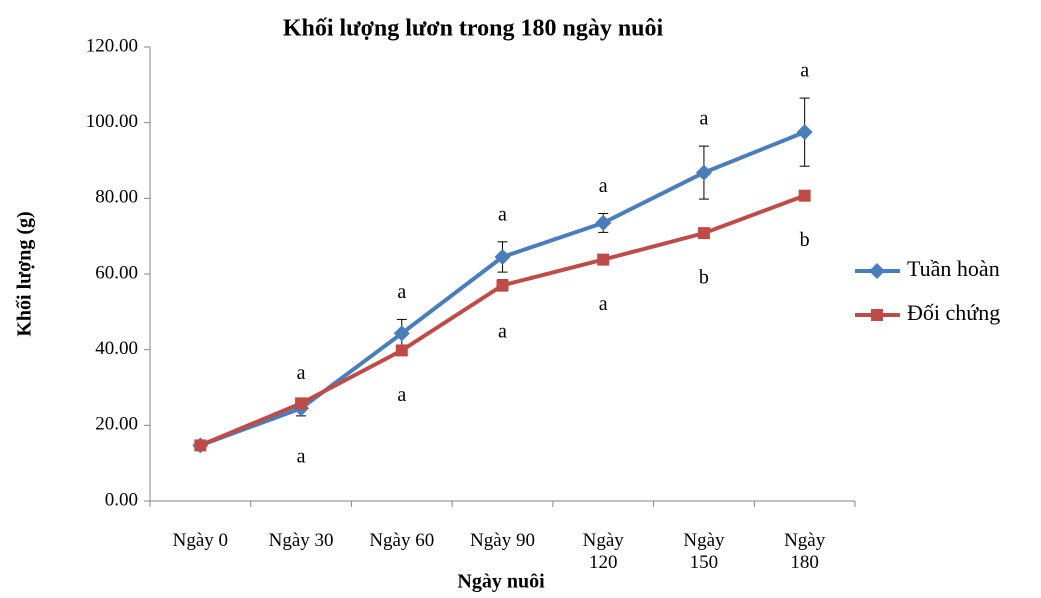  I want to click on x-tick-label: Ngày 0, so click(200, 541).